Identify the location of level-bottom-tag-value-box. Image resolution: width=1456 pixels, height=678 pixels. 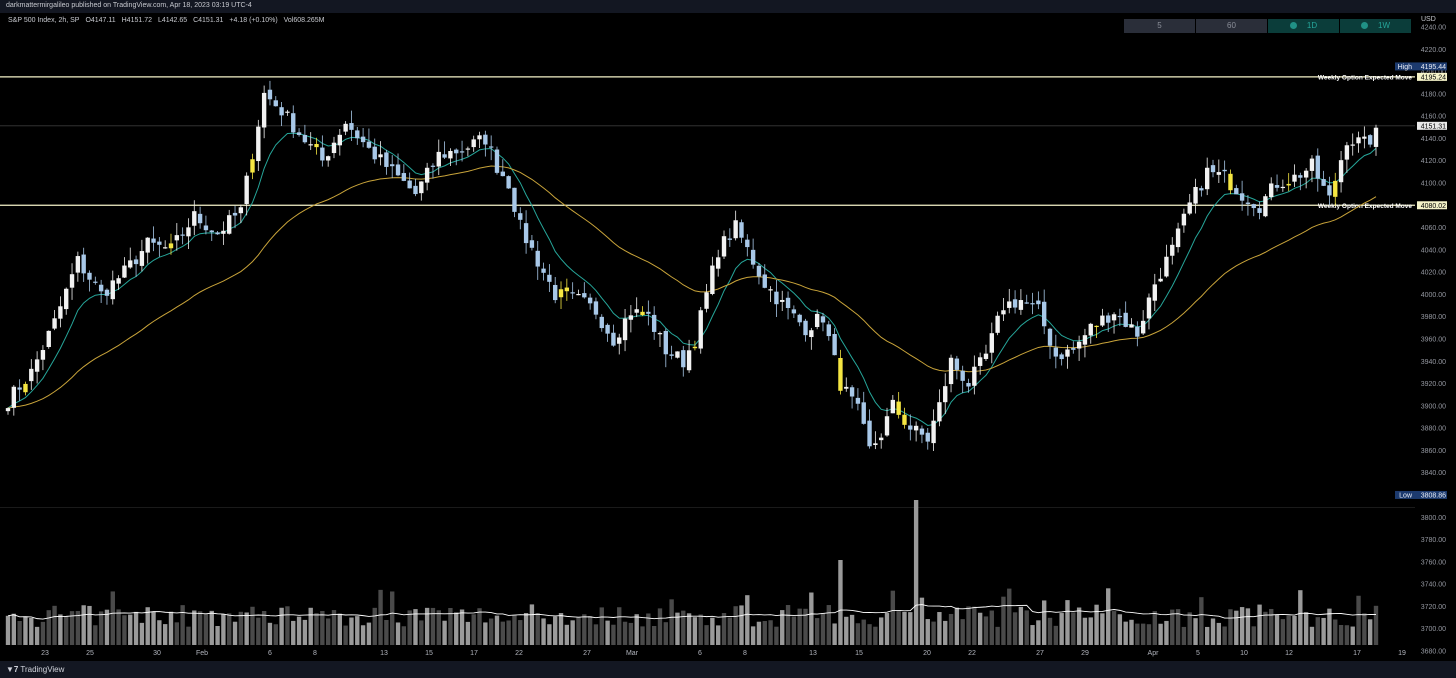
(1432, 205).